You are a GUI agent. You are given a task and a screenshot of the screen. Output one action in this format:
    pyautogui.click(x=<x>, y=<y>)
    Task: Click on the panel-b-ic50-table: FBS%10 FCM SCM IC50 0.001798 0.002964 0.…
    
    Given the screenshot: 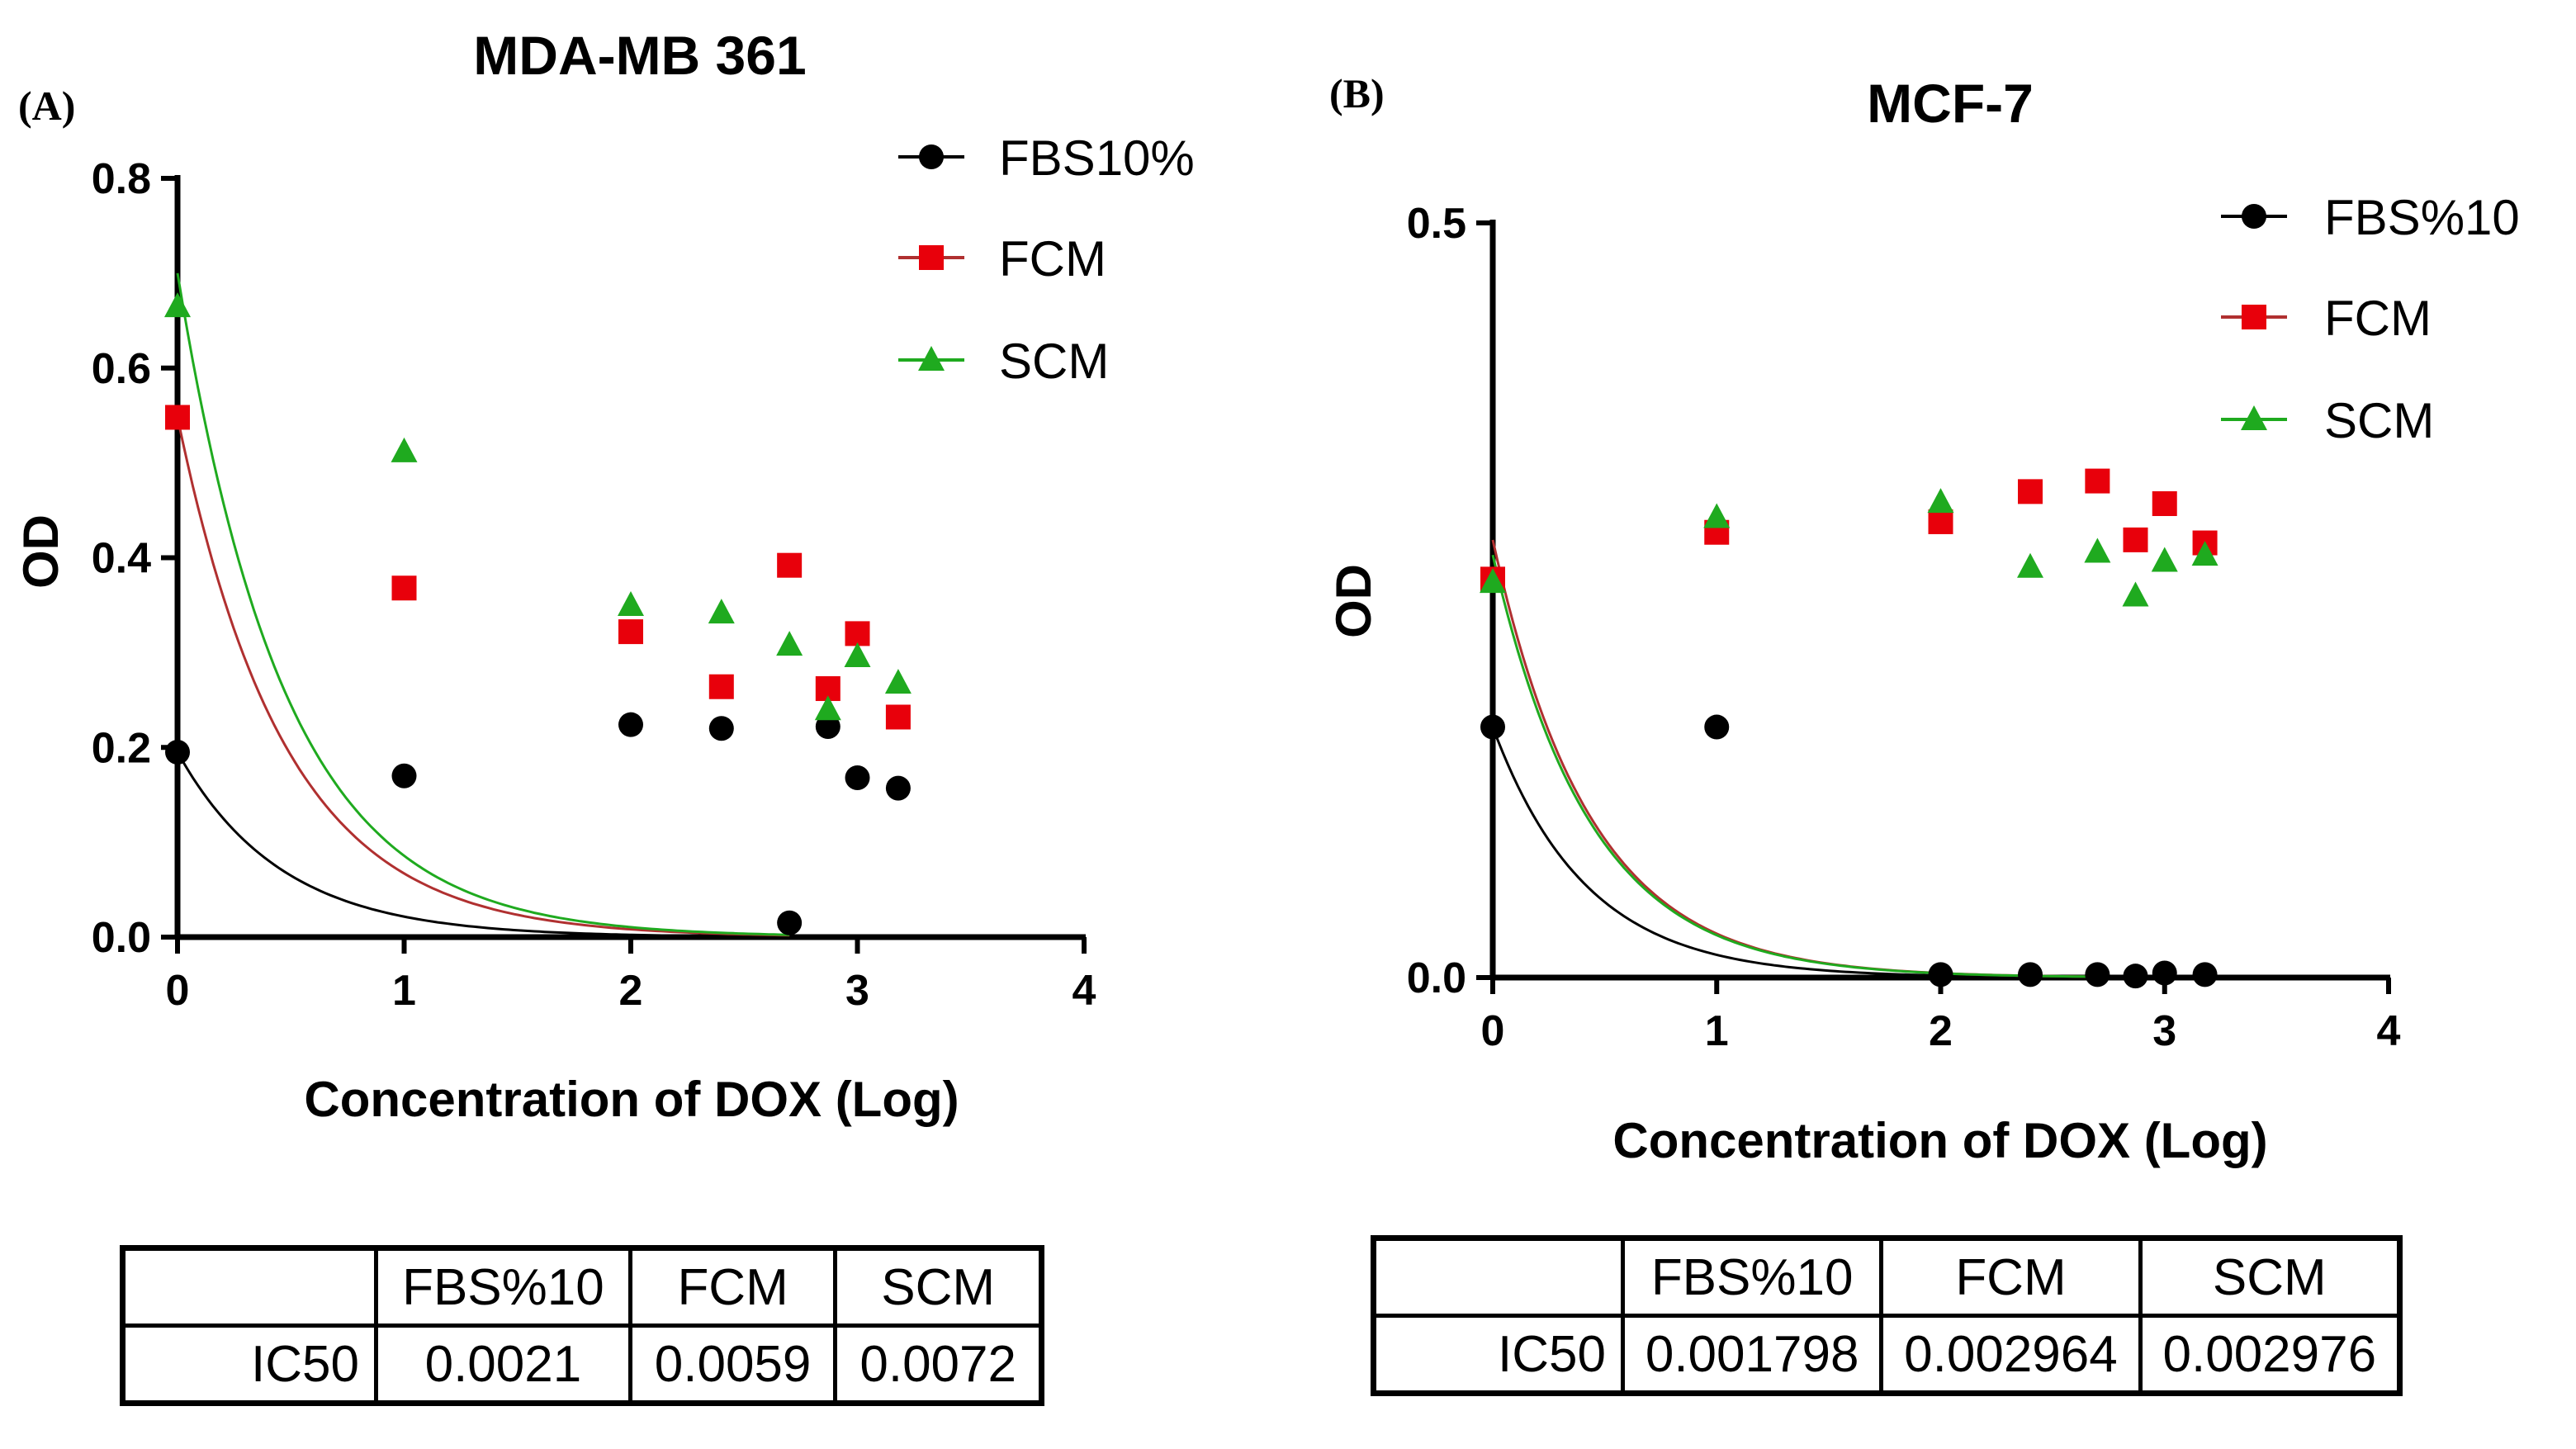 What is the action you would take?
    pyautogui.click(x=1887, y=1315)
    